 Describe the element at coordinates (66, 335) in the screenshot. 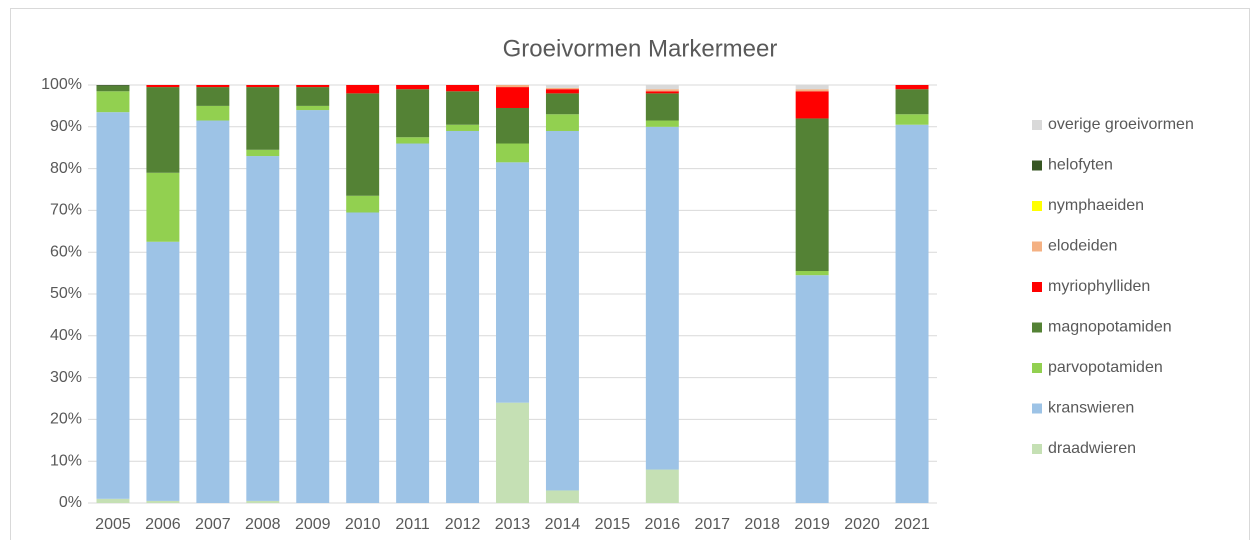

I see `y-tick-label: 40%` at that location.